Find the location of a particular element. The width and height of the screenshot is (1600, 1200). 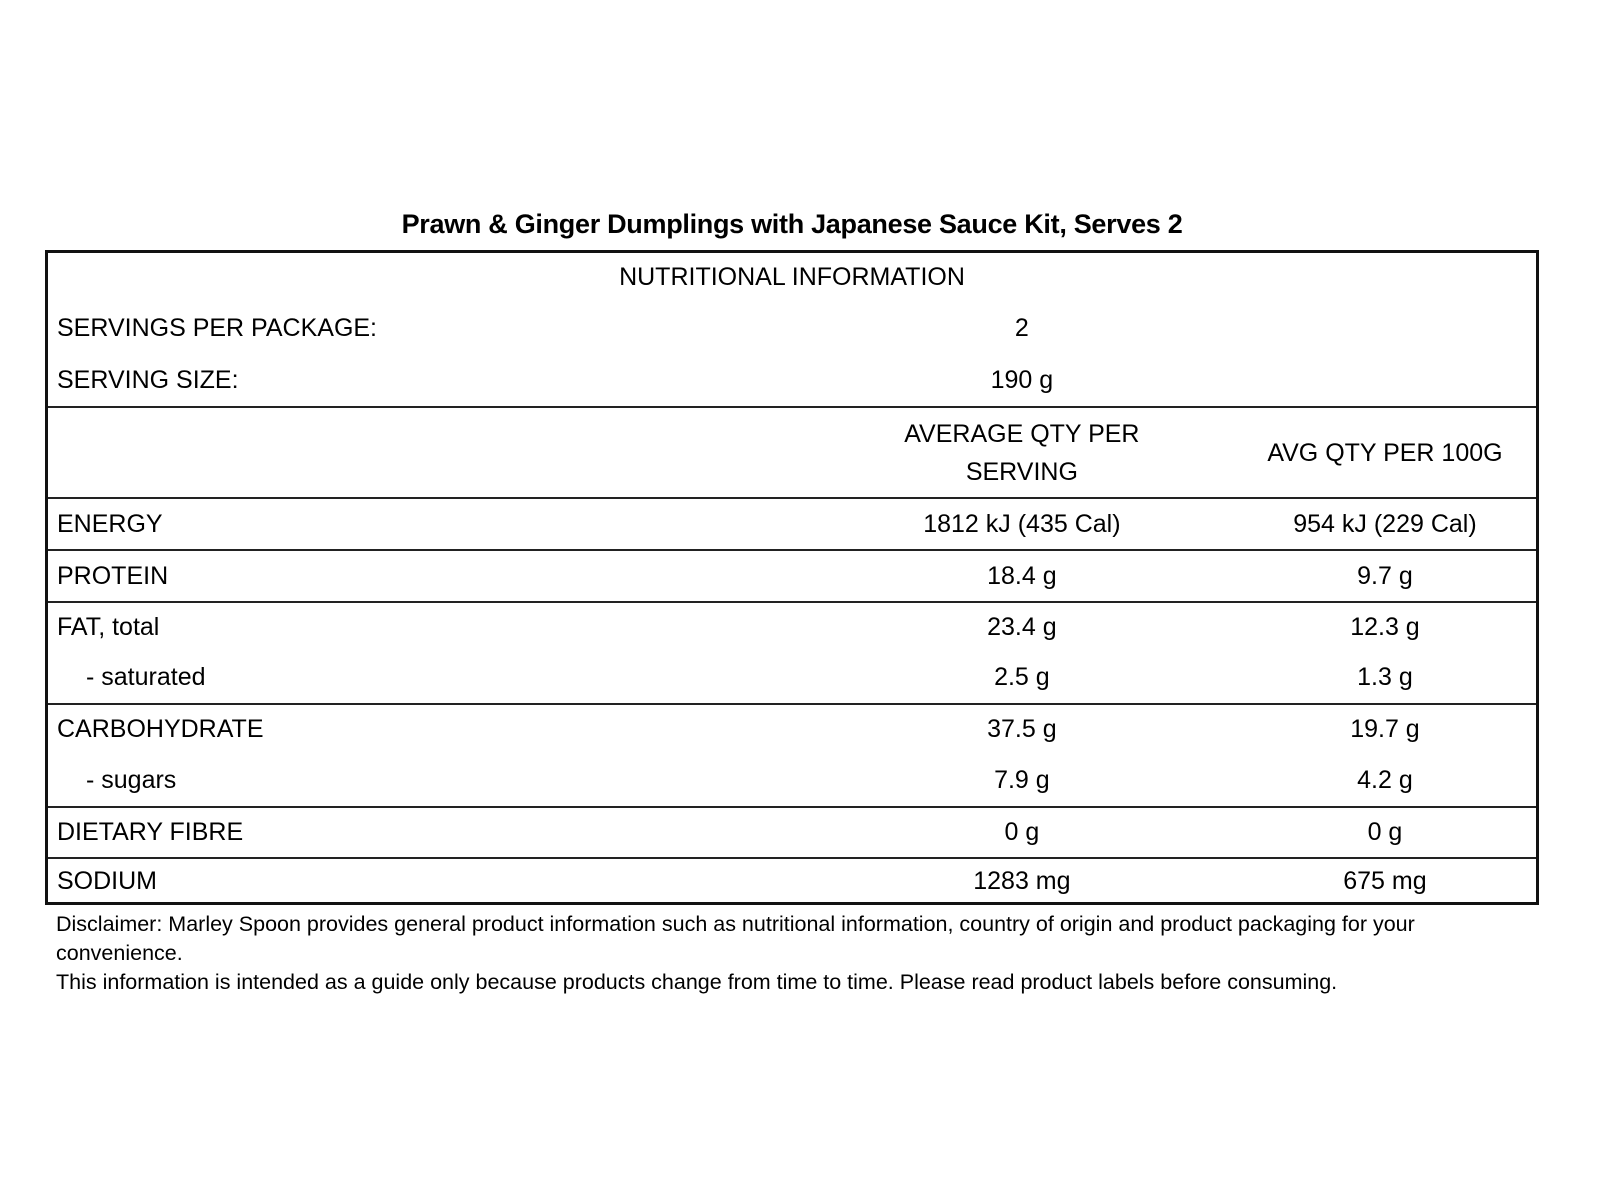

row-value-per-serving: 1812 kJ (435 Cal) is located at coordinates (1022, 523).